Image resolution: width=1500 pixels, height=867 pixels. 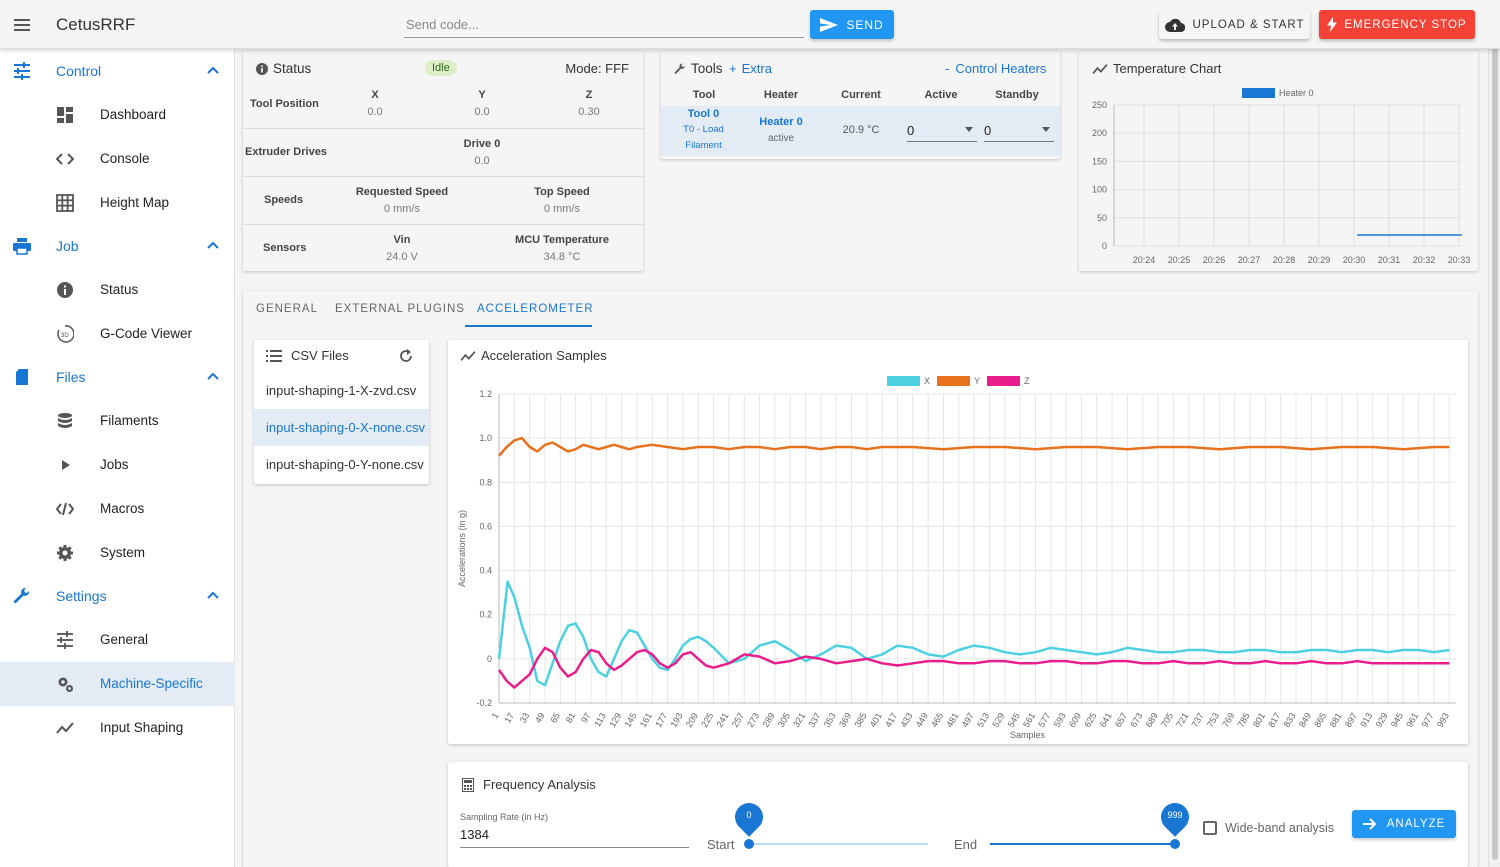 I want to click on x-tick-label: 20:28, so click(x=1284, y=260).